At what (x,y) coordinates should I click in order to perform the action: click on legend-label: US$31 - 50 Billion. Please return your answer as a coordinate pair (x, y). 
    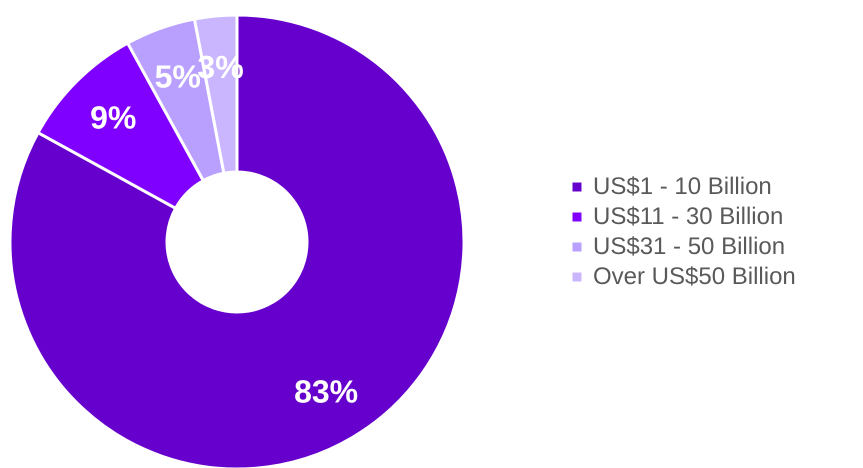
    Looking at the image, I should click on (689, 246).